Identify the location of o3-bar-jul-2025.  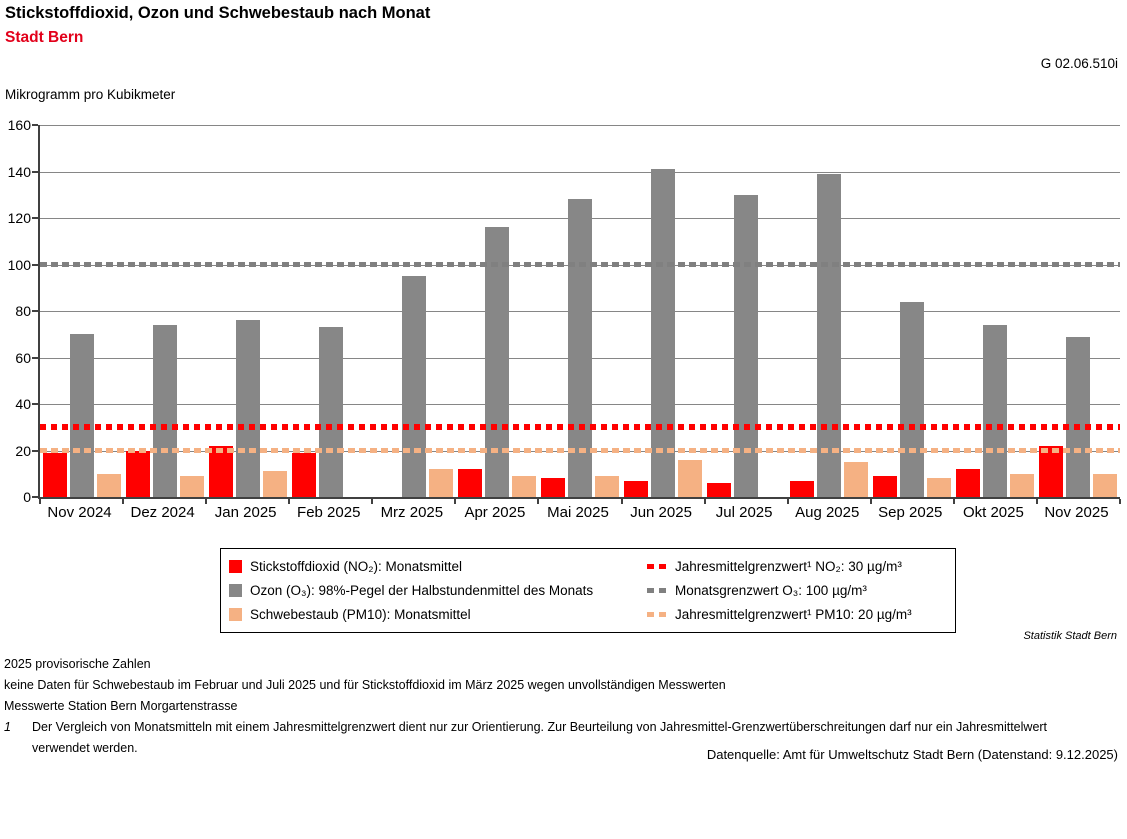
(746, 345).